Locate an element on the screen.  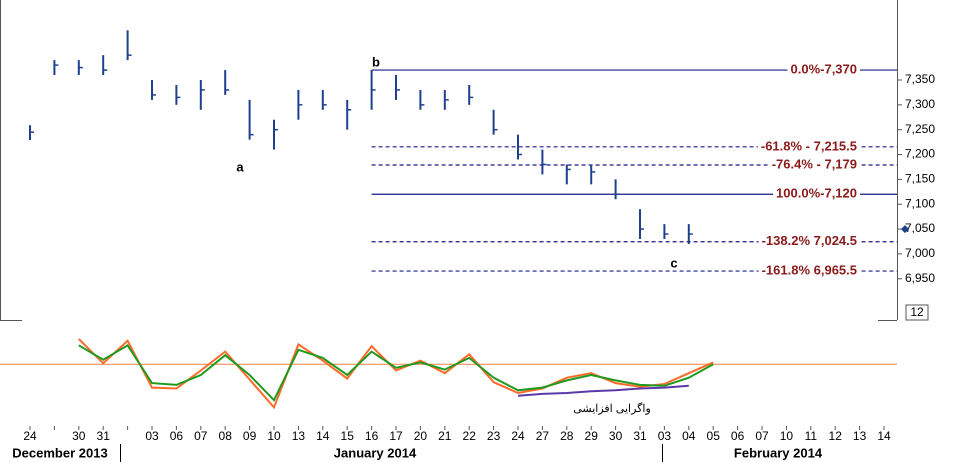
divergence-label: واگرایی افزایشی is located at coordinates (612, 408).